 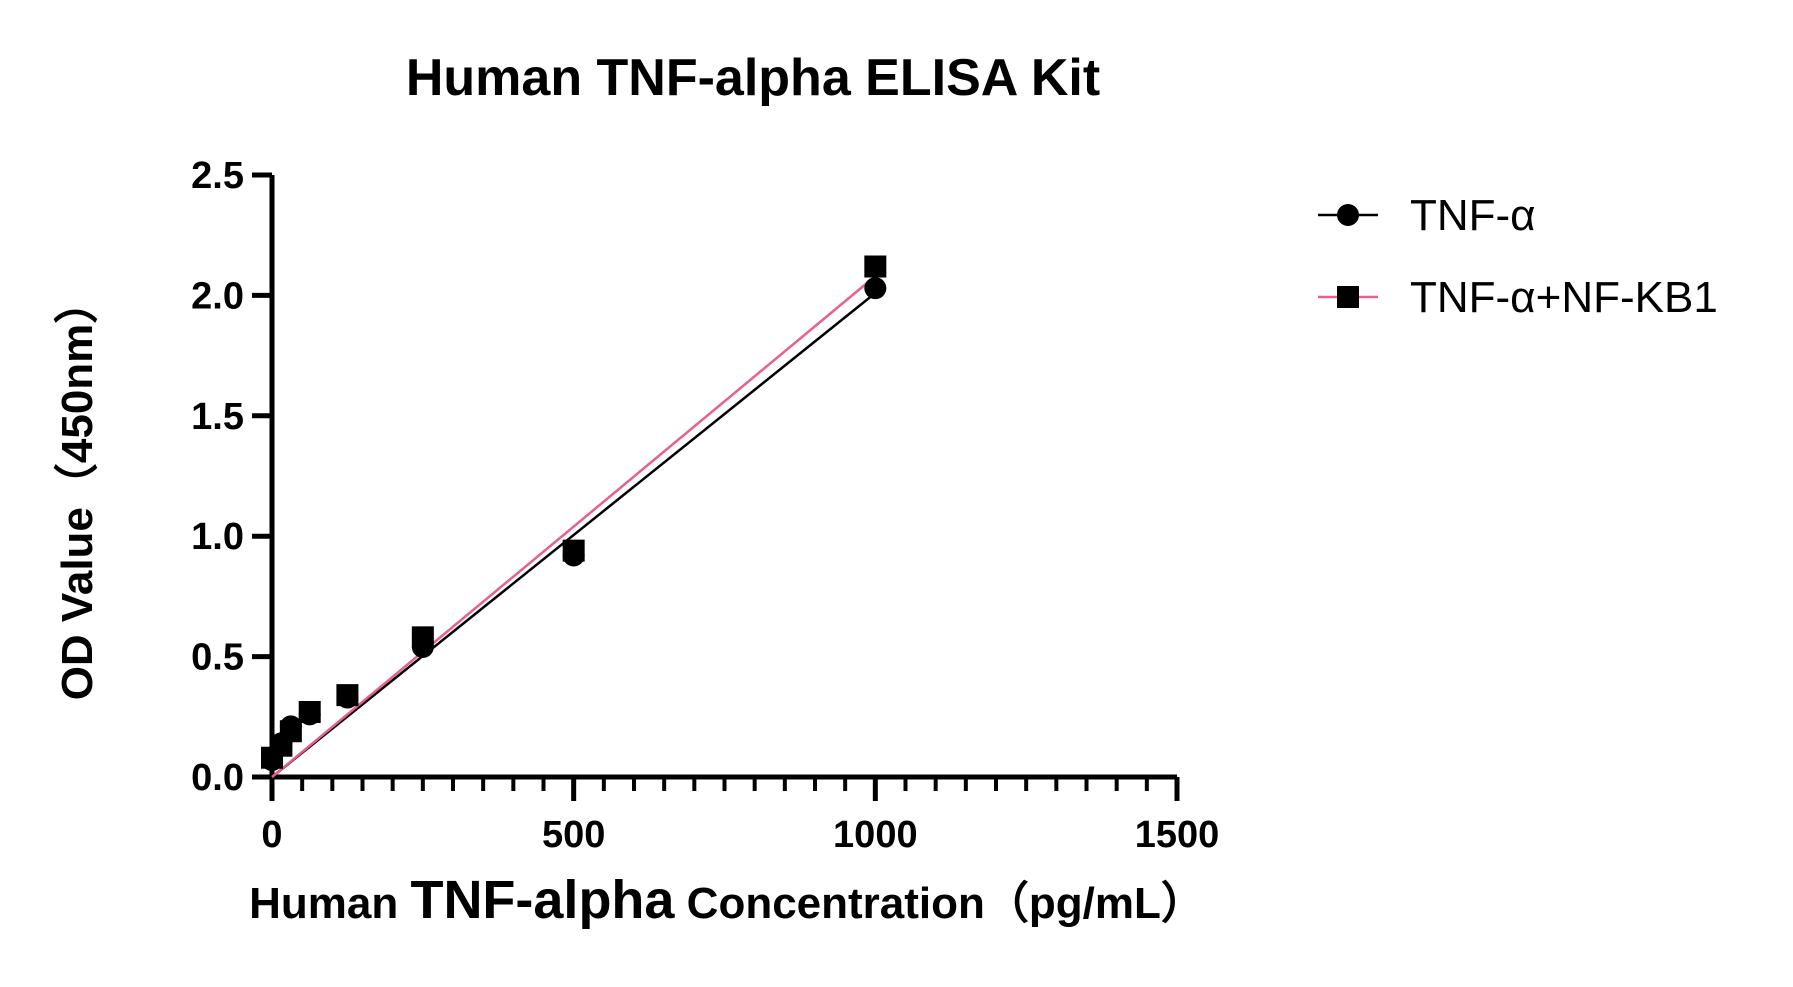 What do you see at coordinates (573, 835) in the screenshot?
I see `x-tick-label: 500` at bounding box center [573, 835].